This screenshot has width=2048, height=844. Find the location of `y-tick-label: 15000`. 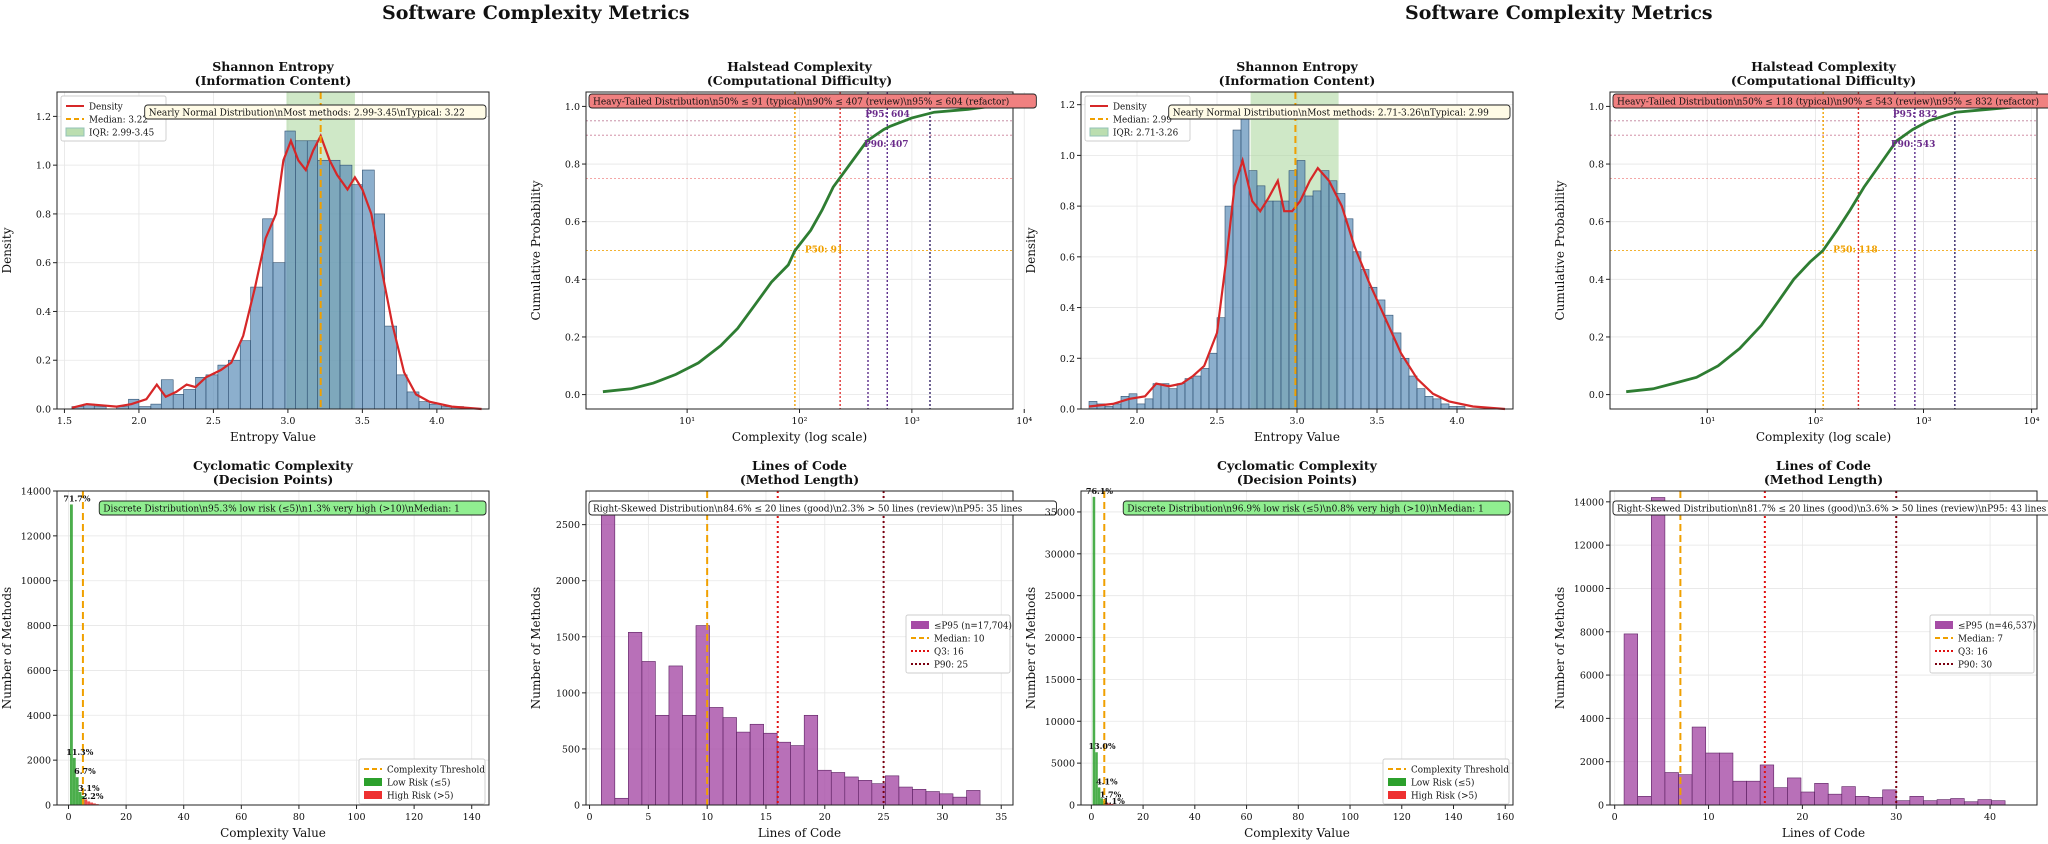

y-tick-label: 15000 is located at coordinates (1060, 680).